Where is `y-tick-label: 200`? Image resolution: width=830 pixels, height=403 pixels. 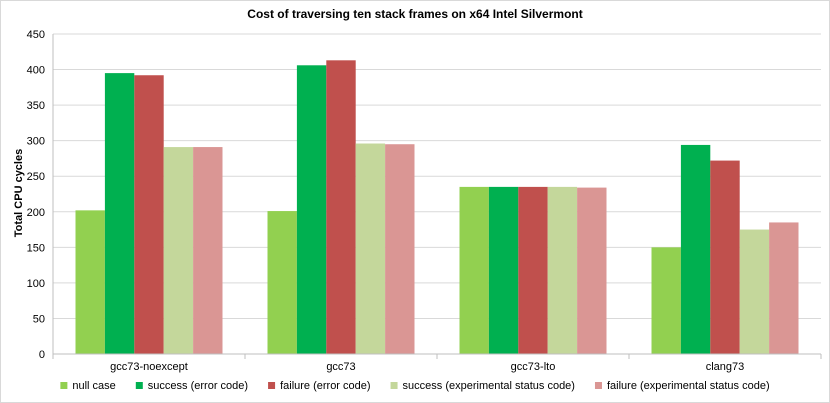
y-tick-label: 200 is located at coordinates (36, 213).